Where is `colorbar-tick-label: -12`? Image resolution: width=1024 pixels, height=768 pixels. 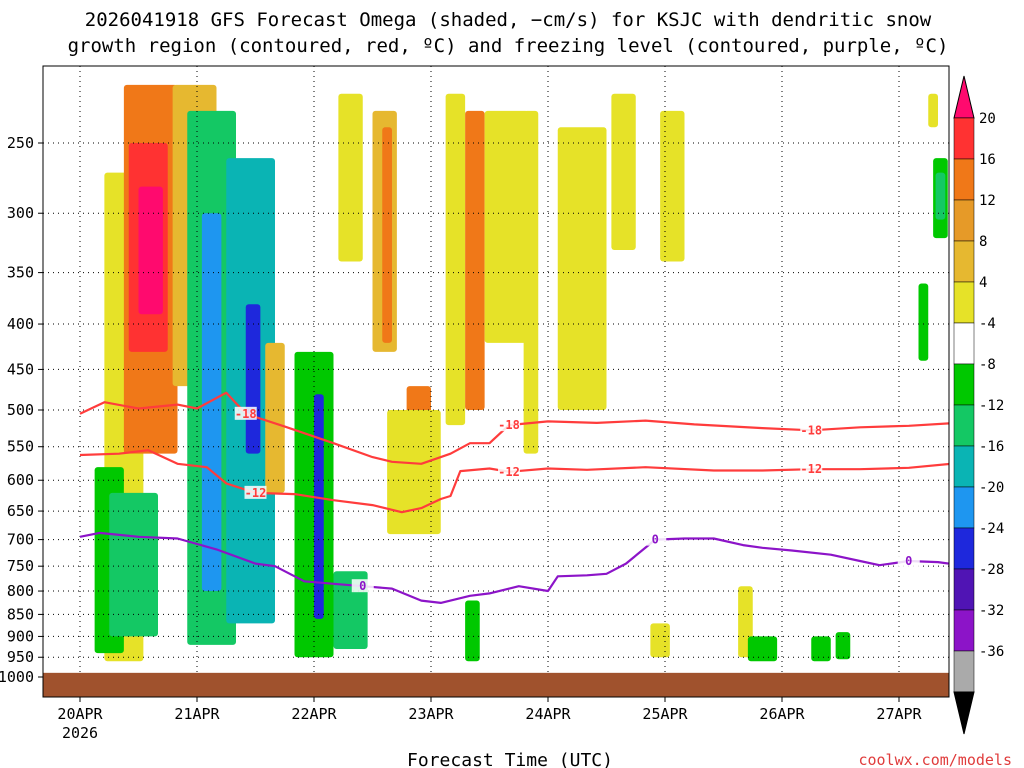
colorbar-tick-label: -12 is located at coordinates (991, 406).